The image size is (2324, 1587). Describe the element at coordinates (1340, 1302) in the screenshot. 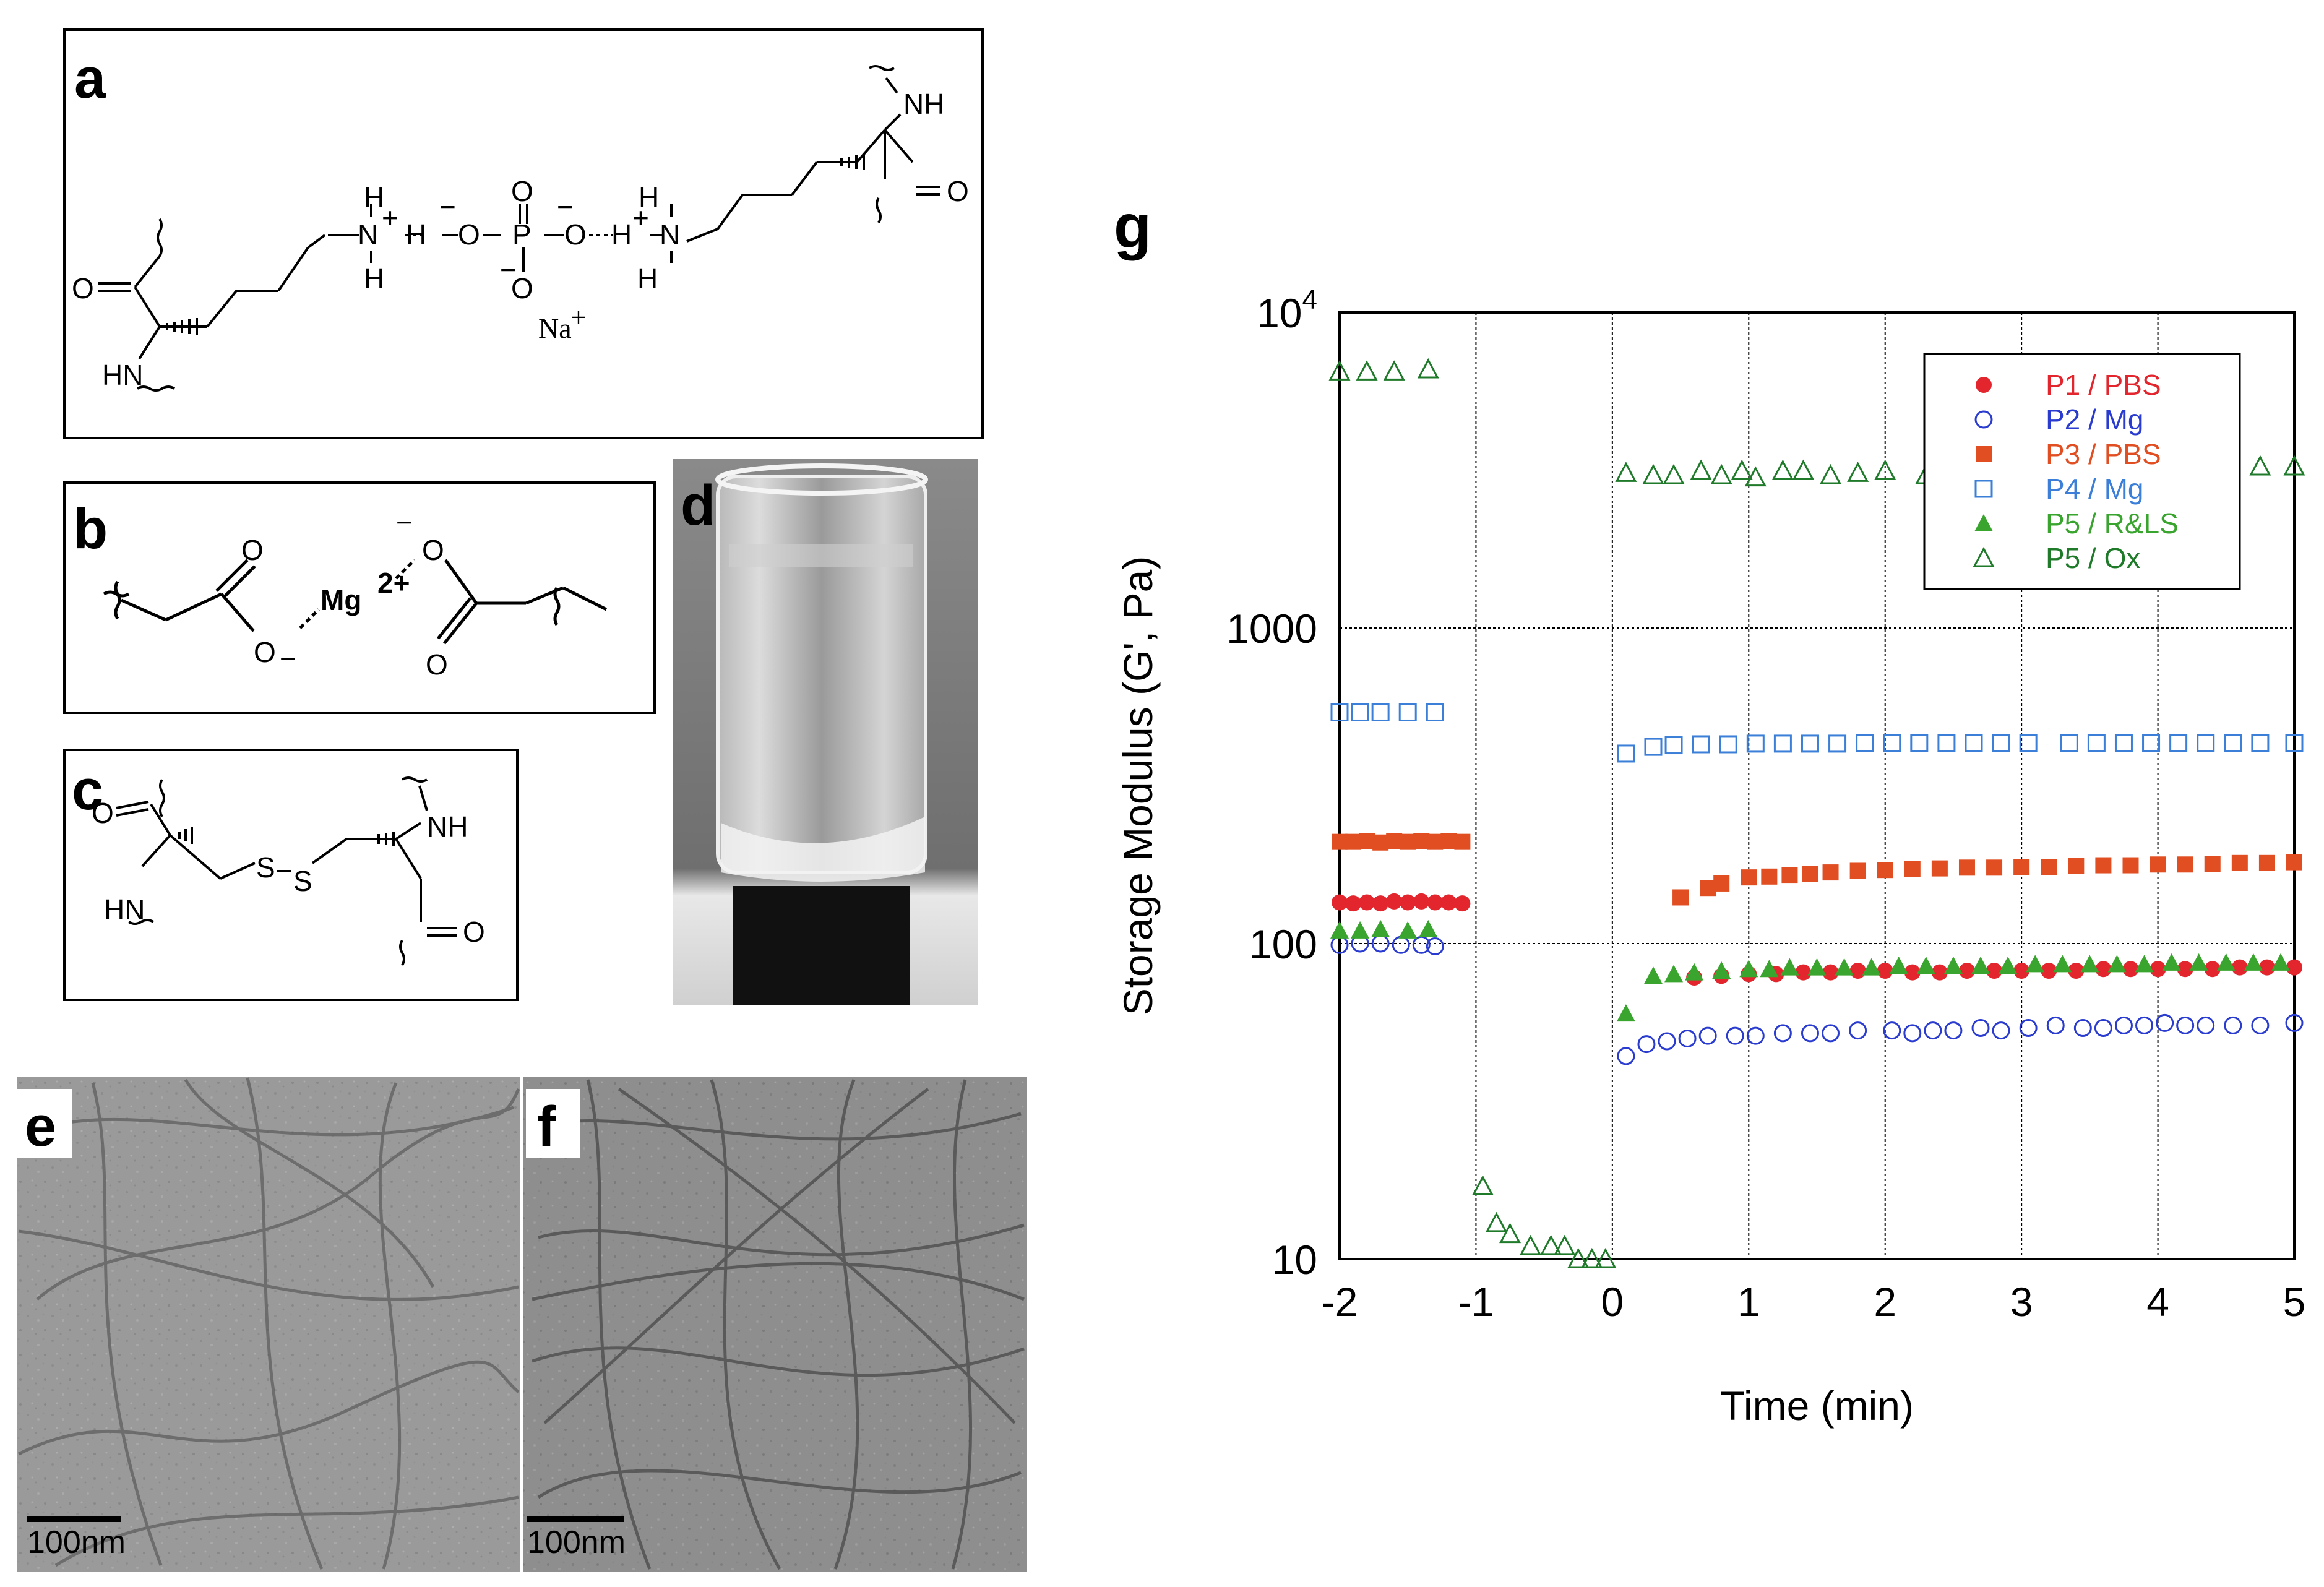

I see `x-tick-label: -2` at that location.